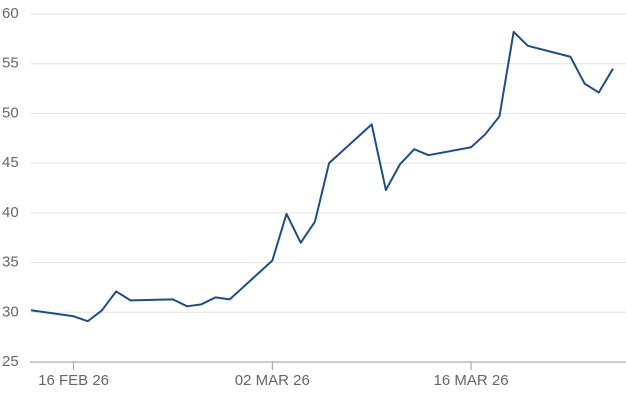 Image resolution: width=626 pixels, height=417 pixels. I want to click on y-tick-label: 30, so click(10, 311).